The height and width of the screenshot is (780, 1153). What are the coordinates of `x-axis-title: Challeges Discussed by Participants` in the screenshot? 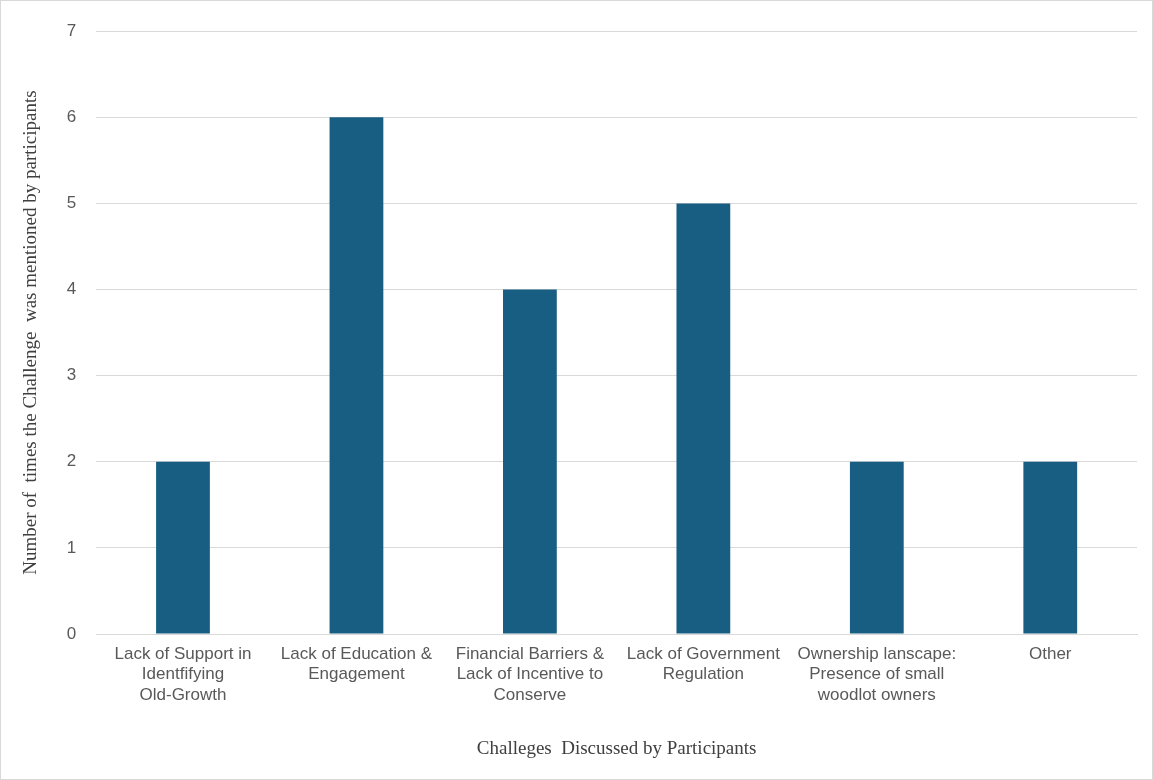 It's located at (616, 747).